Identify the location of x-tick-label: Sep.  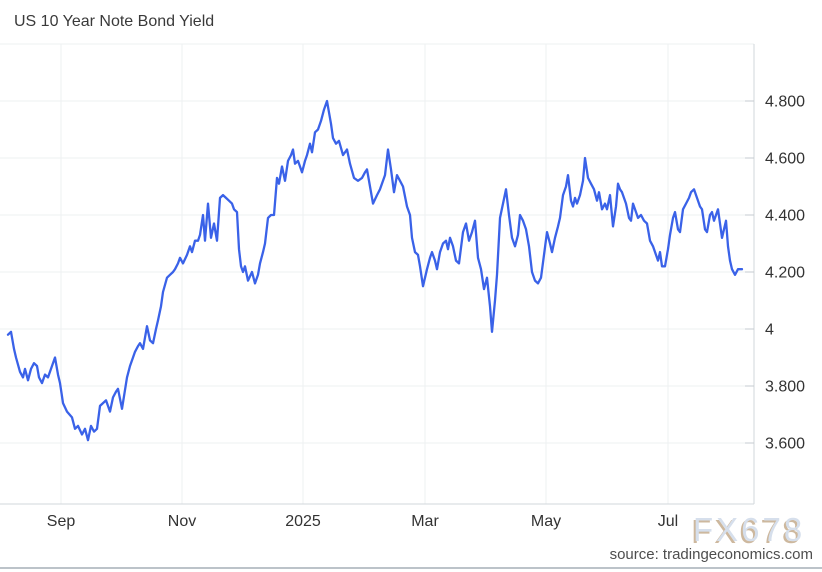
(61, 521).